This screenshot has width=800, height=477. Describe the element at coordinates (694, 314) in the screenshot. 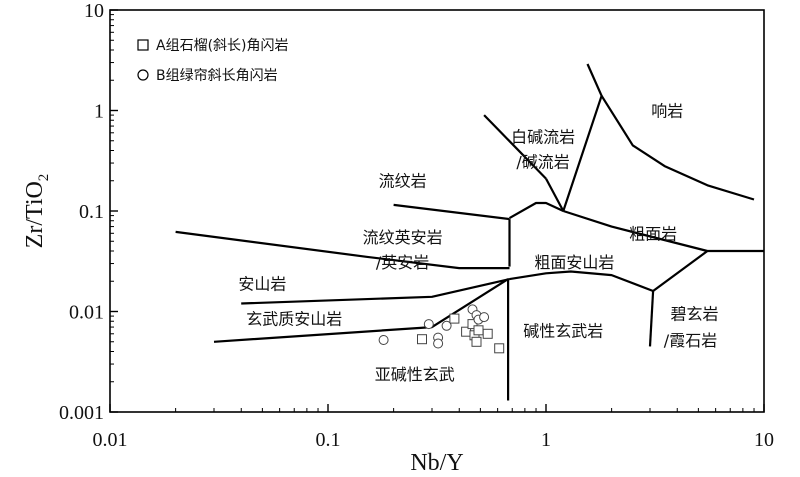

I see `field-label: 碧玄岩` at that location.